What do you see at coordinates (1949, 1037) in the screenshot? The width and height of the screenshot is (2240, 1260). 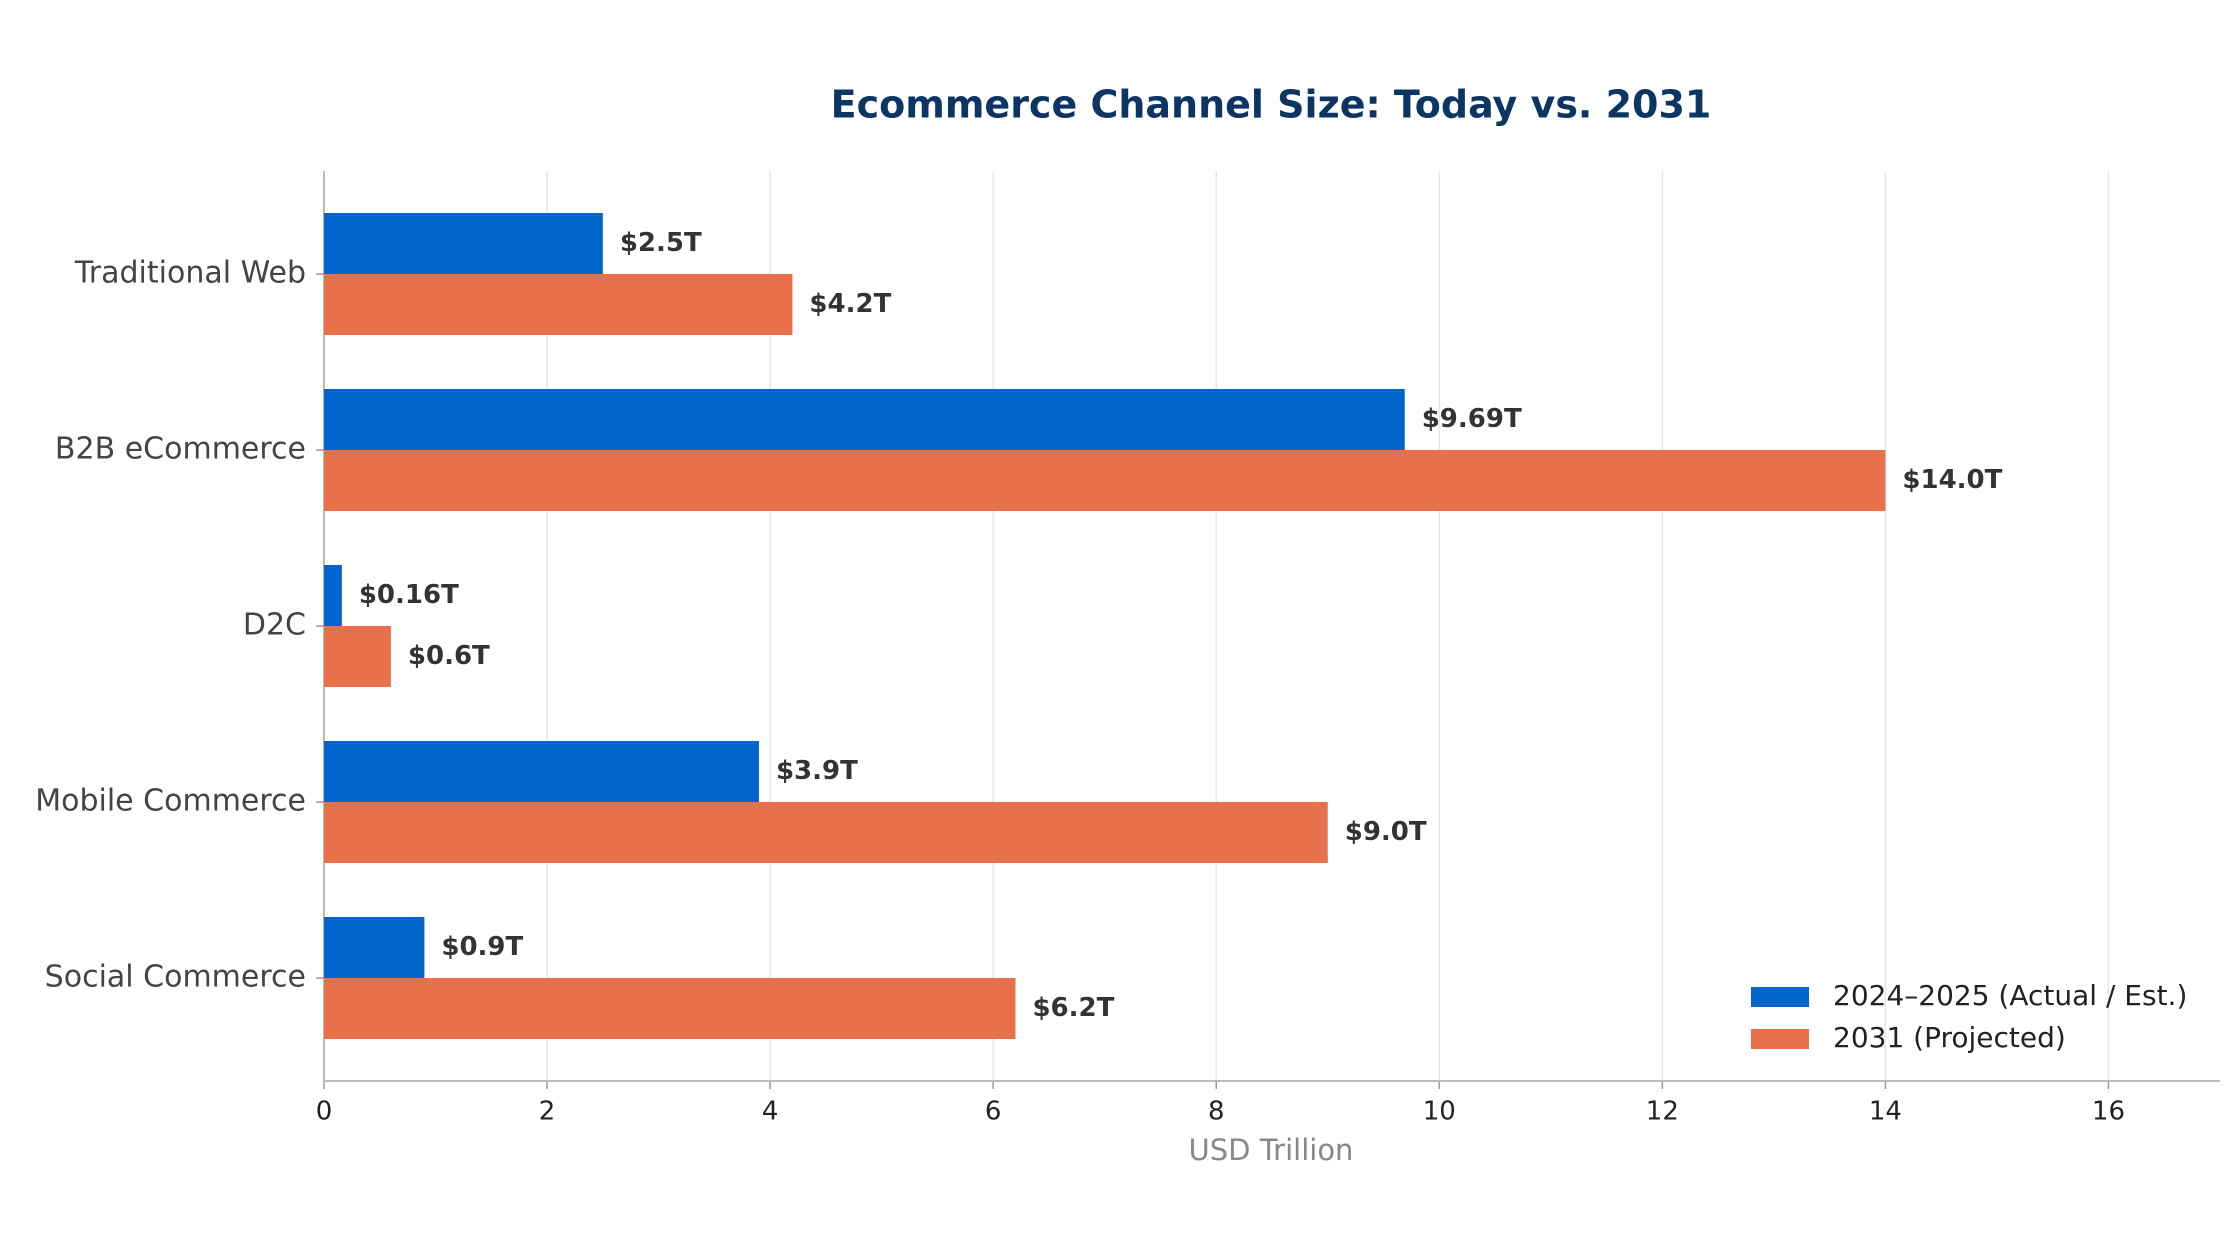 I see `legend-label: 2031 (Projected)` at bounding box center [1949, 1037].